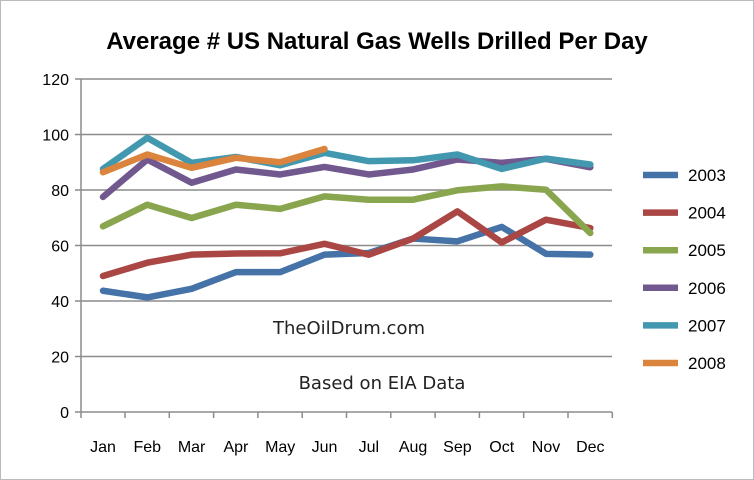 This screenshot has height=480, width=754. What do you see at coordinates (501, 447) in the screenshot?
I see `x-tick-label: Oct` at bounding box center [501, 447].